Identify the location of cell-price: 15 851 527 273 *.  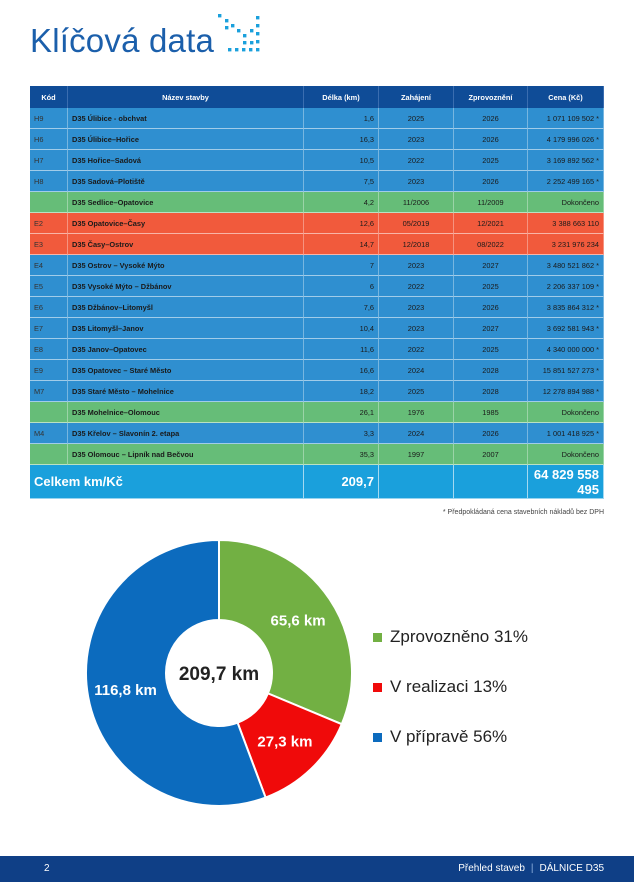
(566, 370).